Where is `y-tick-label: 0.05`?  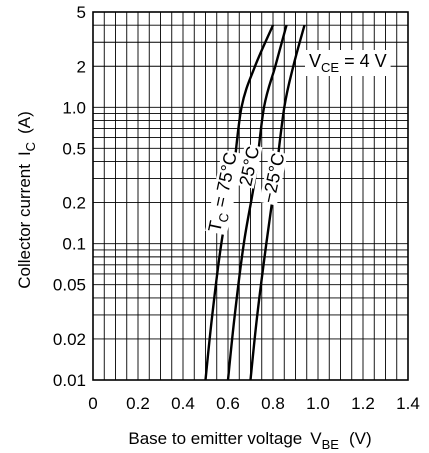 y-tick-label: 0.05 is located at coordinates (69, 285).